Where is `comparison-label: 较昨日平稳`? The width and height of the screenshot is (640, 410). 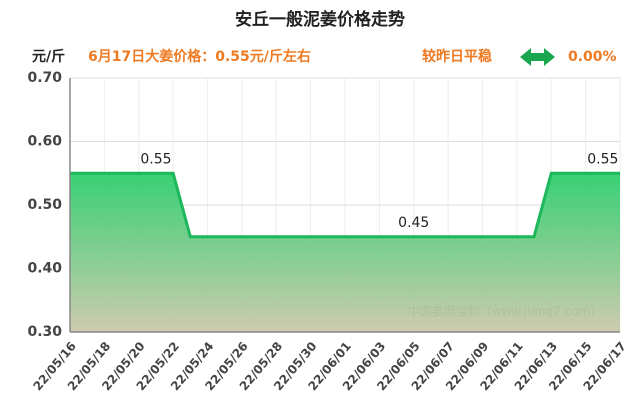 comparison-label: 较昨日平稳 is located at coordinates (457, 56).